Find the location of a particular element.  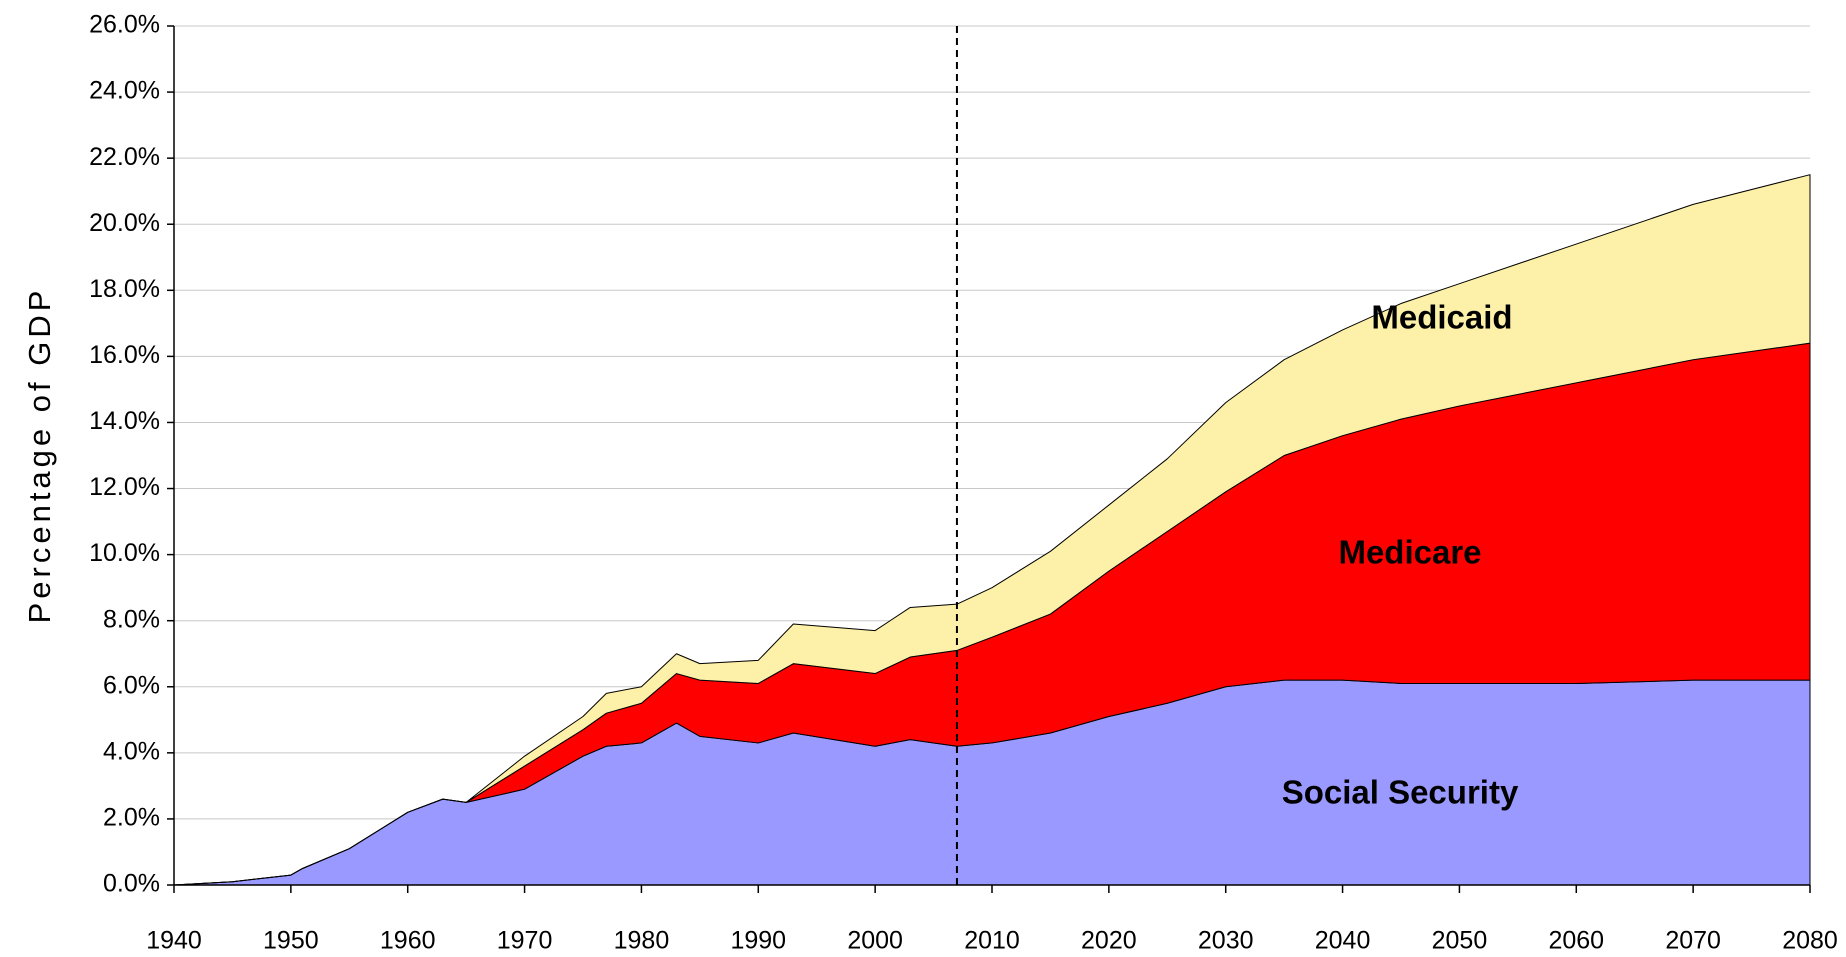

x-tick-label: 1970 is located at coordinates (525, 941).